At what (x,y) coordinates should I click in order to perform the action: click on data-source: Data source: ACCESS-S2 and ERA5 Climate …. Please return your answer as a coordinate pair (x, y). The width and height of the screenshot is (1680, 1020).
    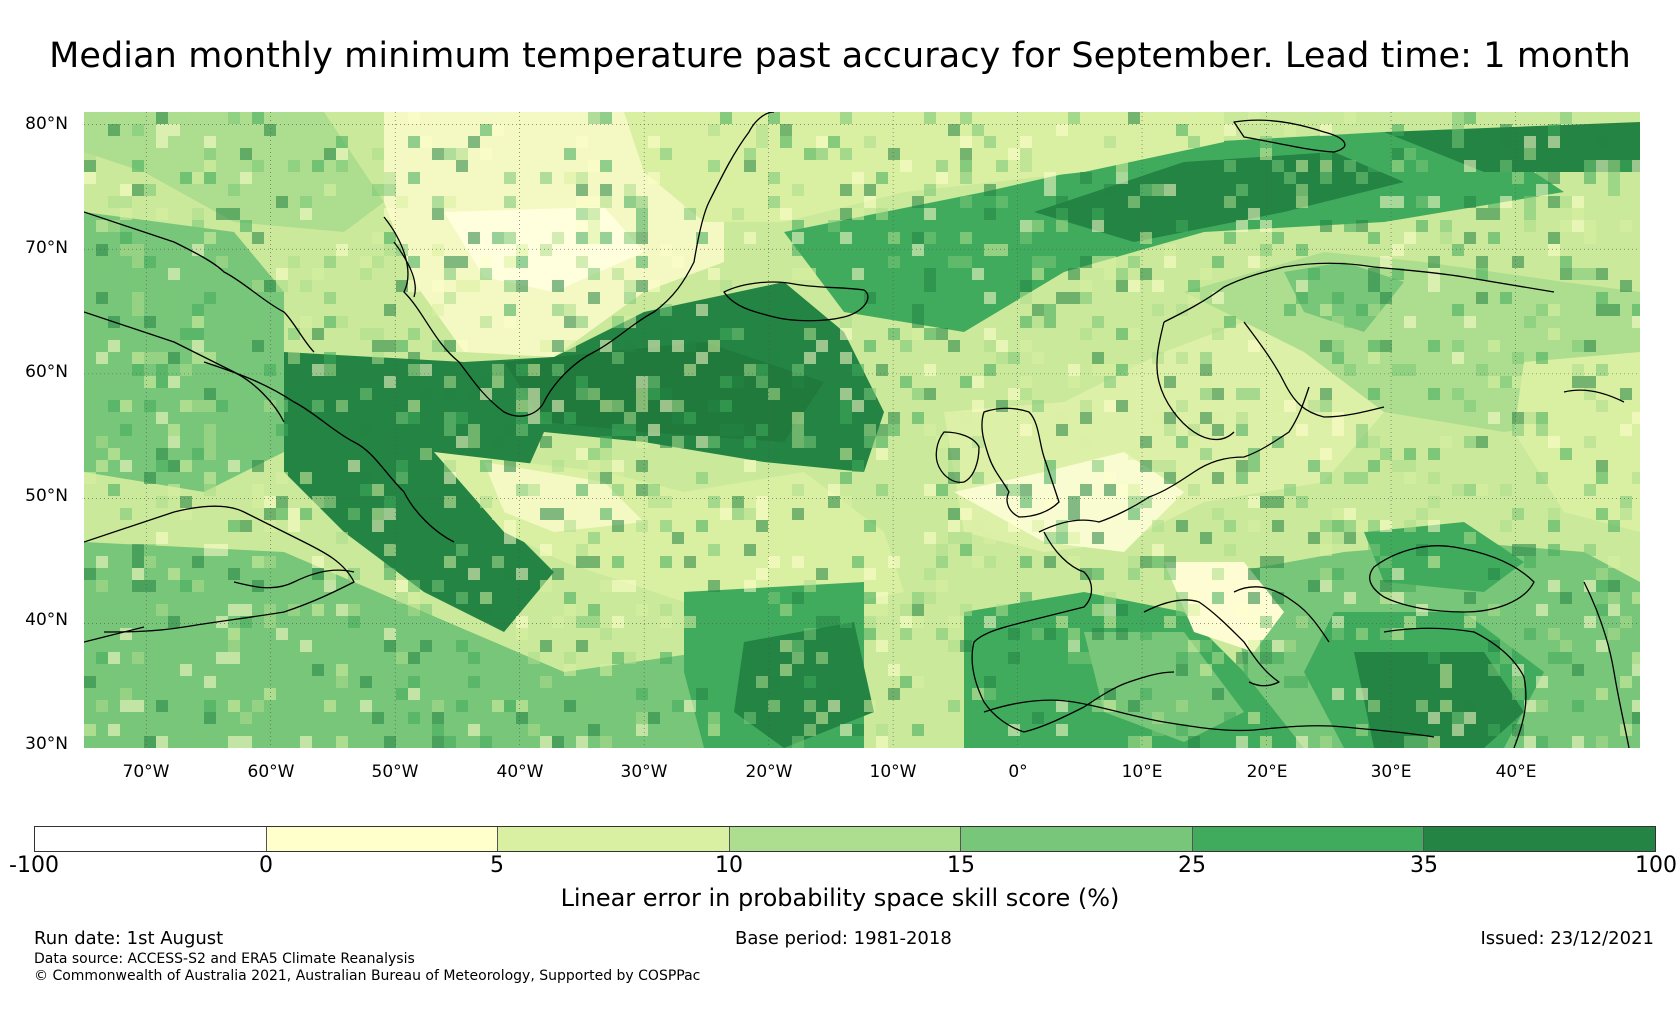
    Looking at the image, I should click on (224, 959).